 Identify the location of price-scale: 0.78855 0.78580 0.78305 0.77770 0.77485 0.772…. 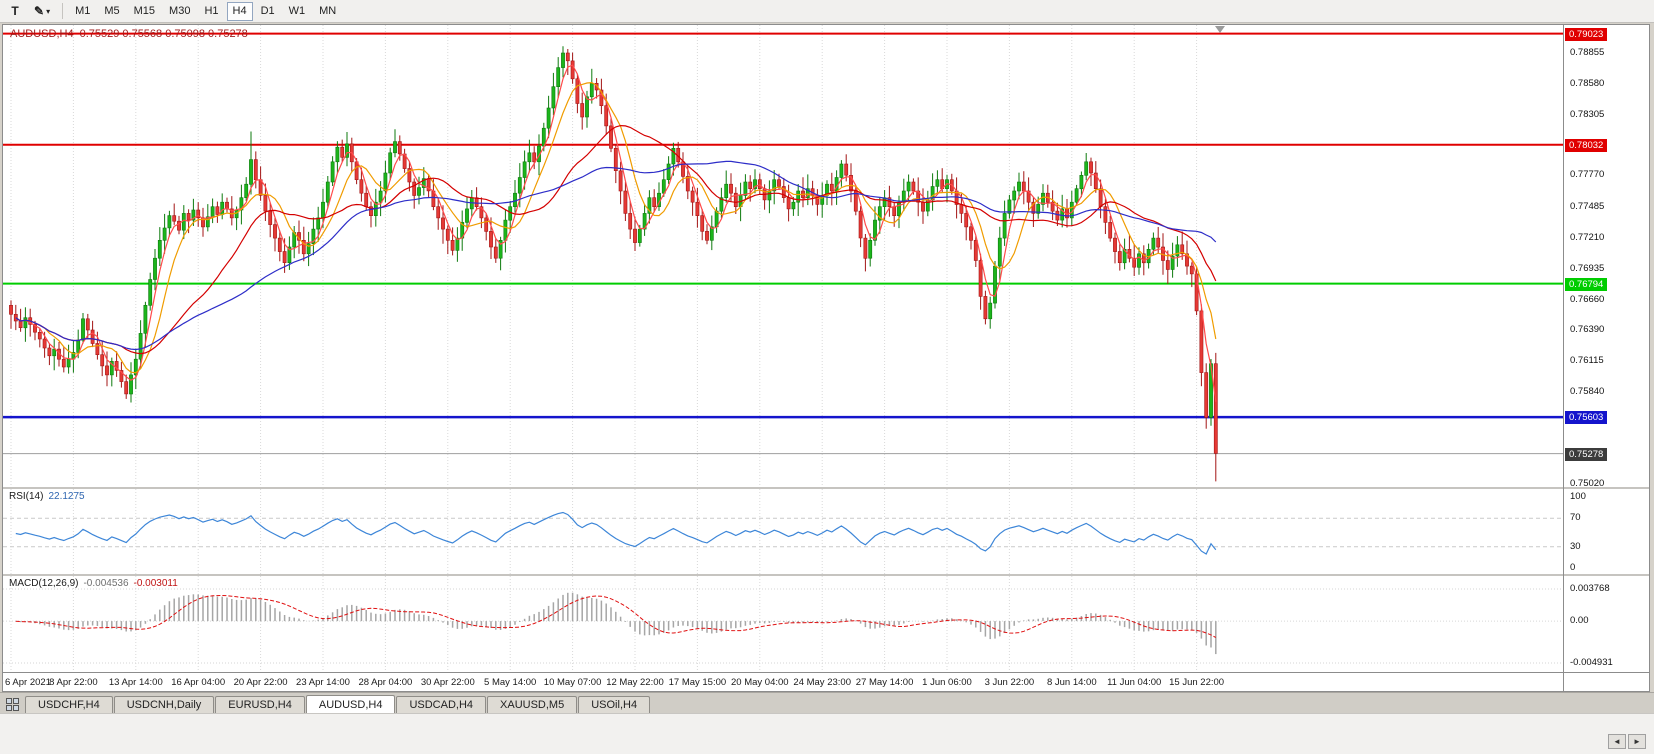
(1606, 358).